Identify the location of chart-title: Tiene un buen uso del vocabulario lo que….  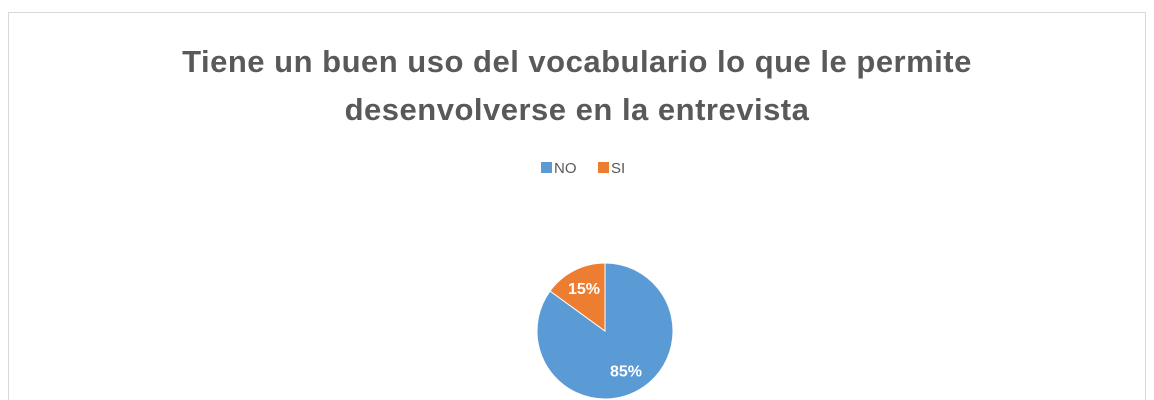
(577, 85).